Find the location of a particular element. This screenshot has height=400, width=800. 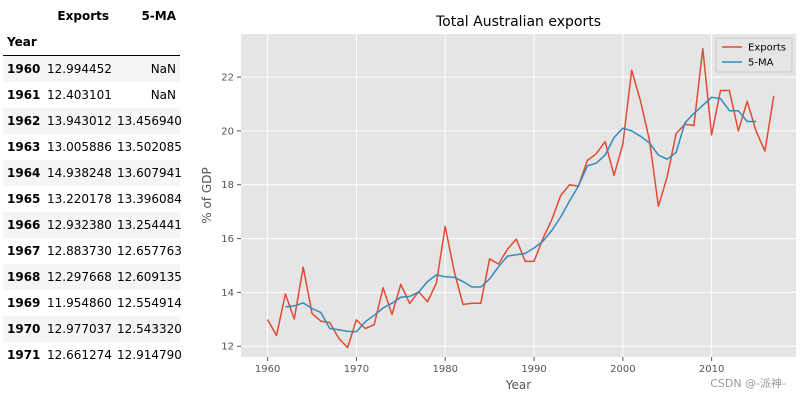

cell-5ma: 13.396084 is located at coordinates (149, 199).